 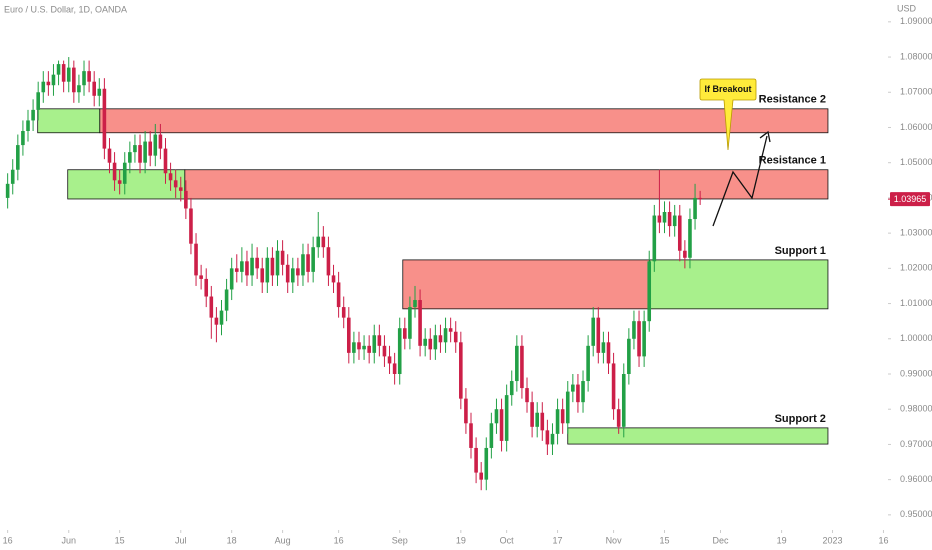 What do you see at coordinates (65, 9) in the screenshot?
I see `chart-title: Euro / U.S. Dollar, 1D, OANDA` at bounding box center [65, 9].